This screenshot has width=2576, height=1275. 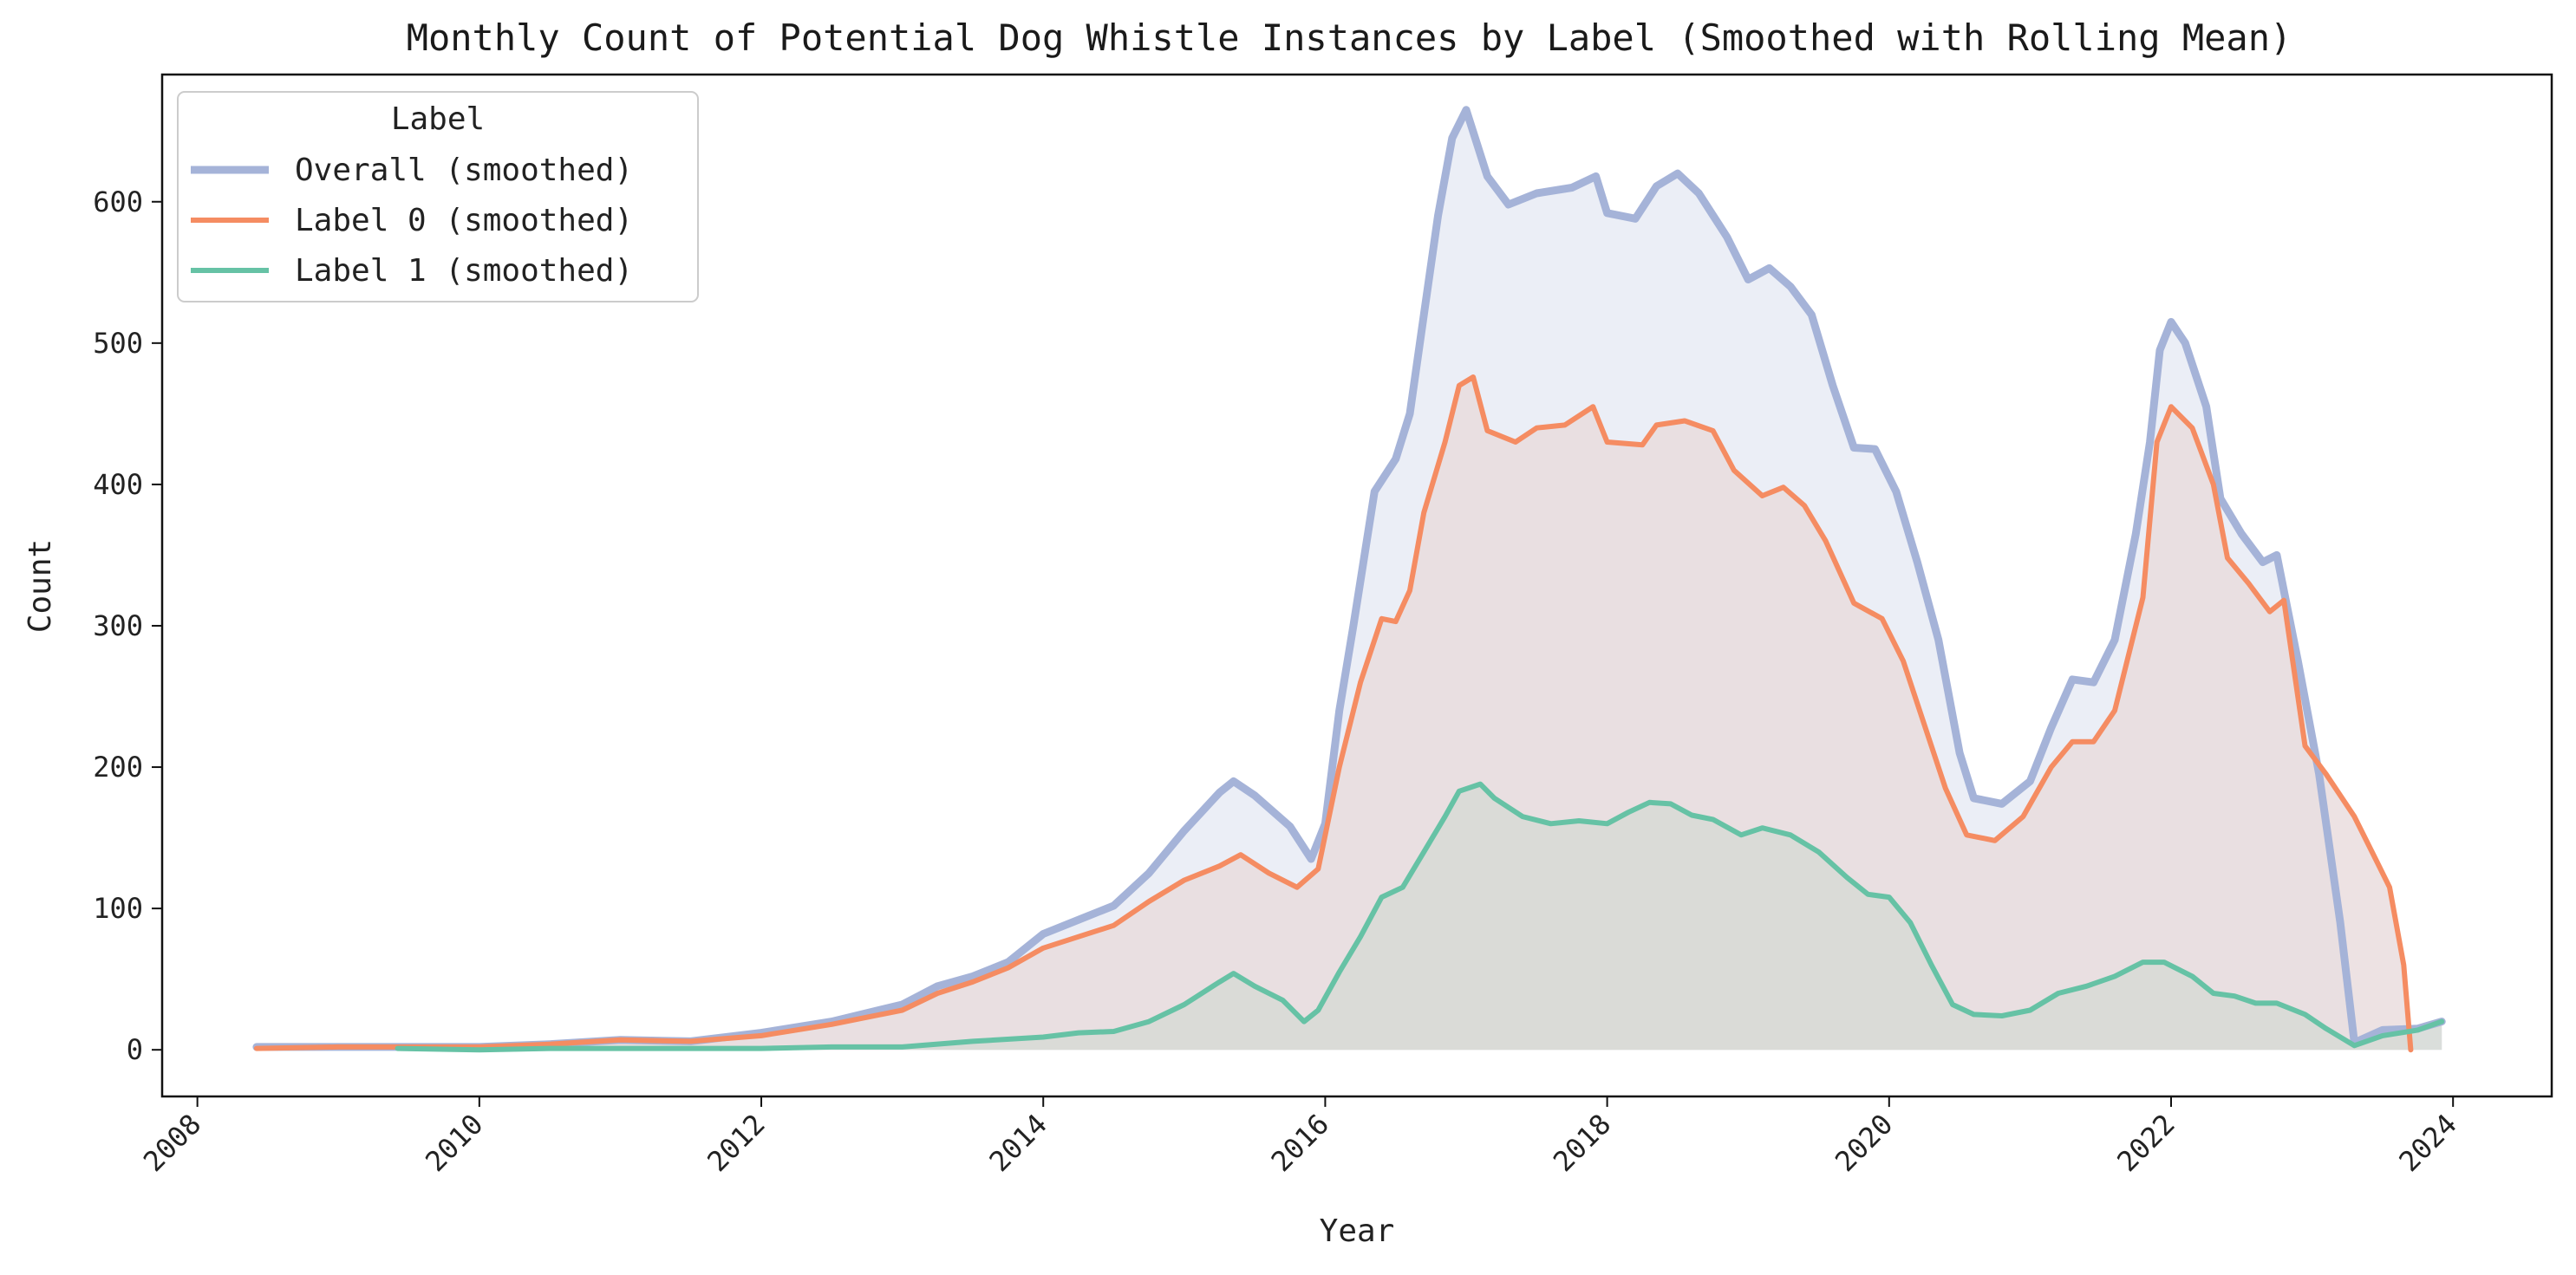 What do you see at coordinates (1582, 1143) in the screenshot?
I see `x-tick-label: 2018` at bounding box center [1582, 1143].